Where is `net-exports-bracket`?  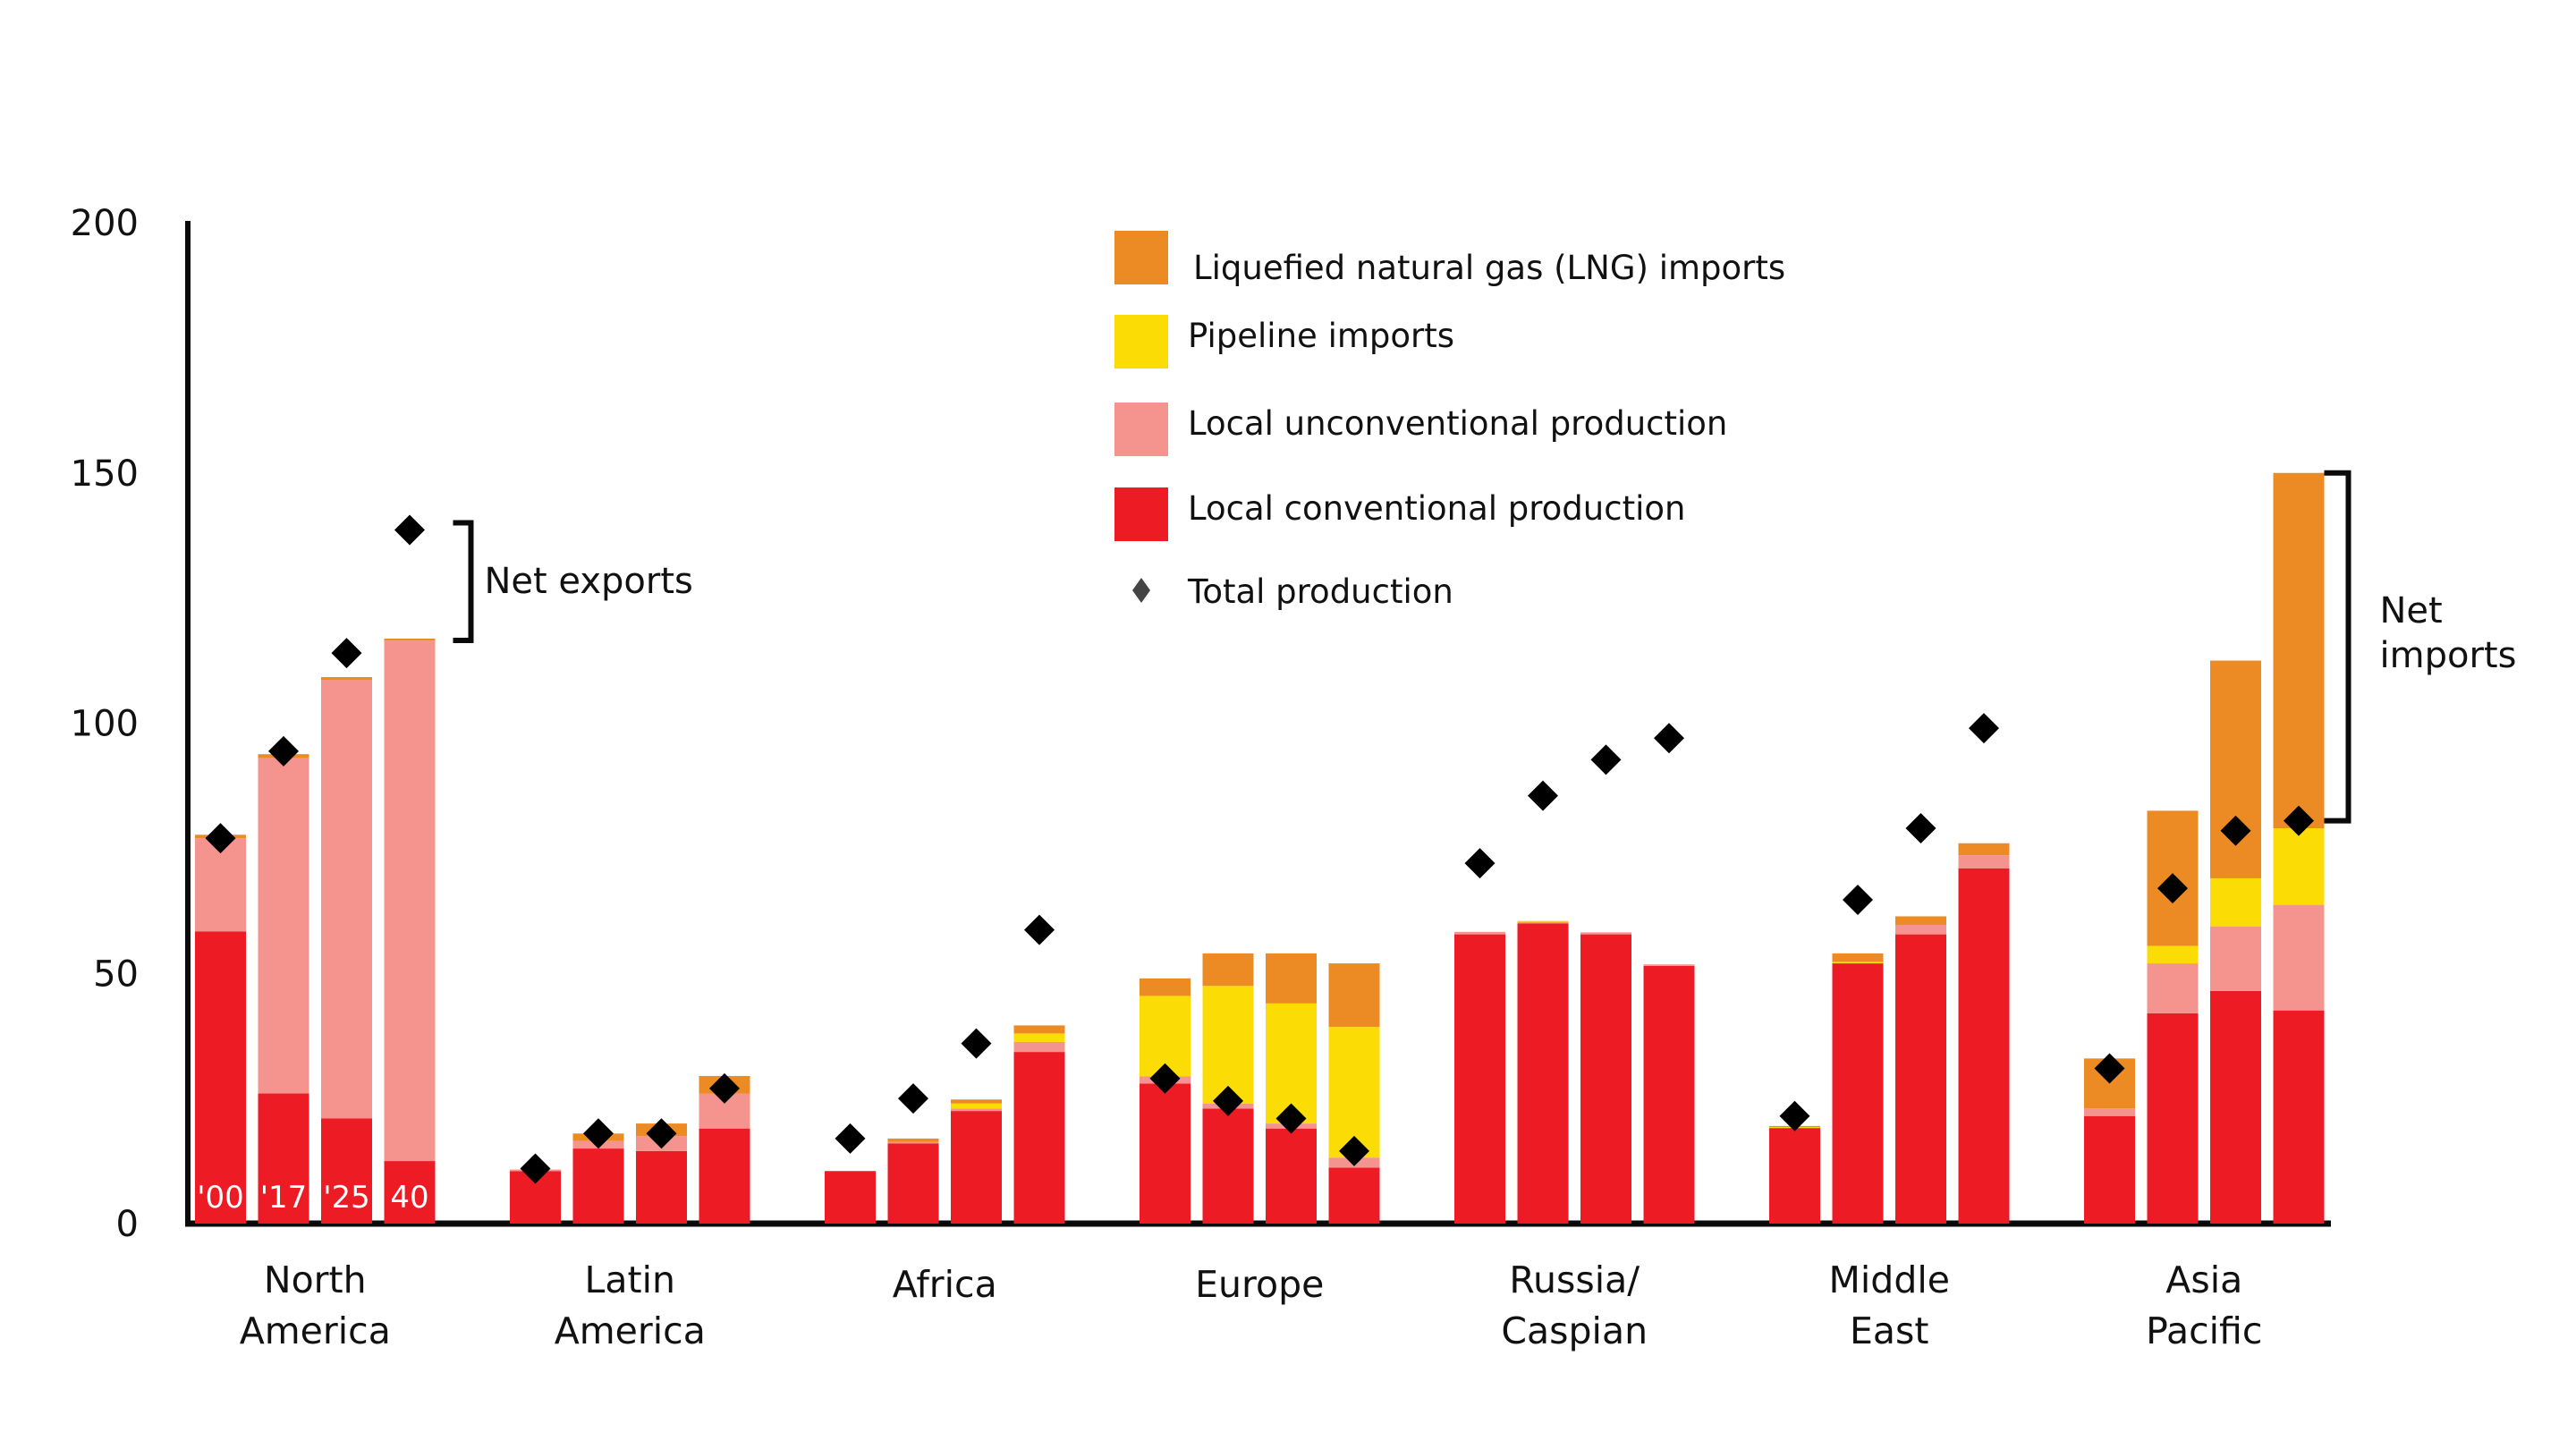 net-exports-bracket is located at coordinates (463, 581).